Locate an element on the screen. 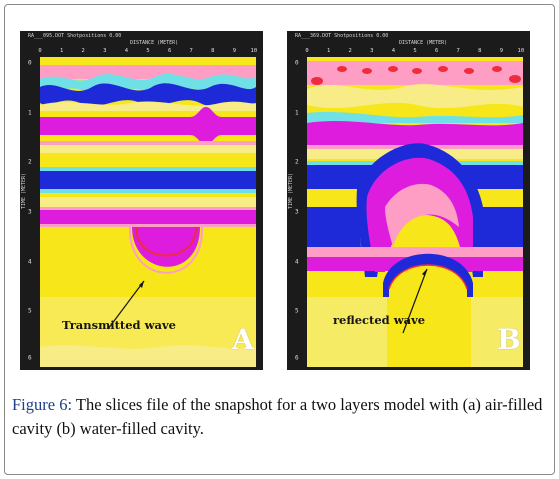 The width and height of the screenshot is (559, 479). panel-b-x-tick: 9 is located at coordinates (501, 51).